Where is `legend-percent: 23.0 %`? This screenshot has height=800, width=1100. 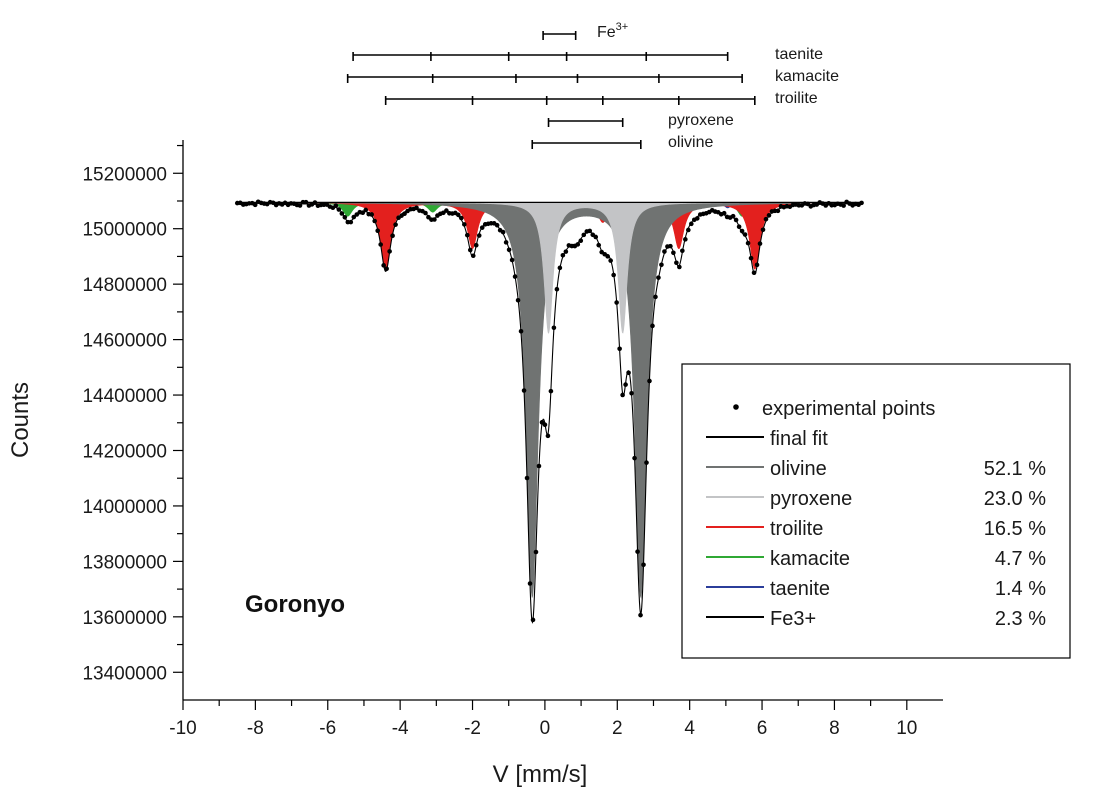
legend-percent: 23.0 % is located at coordinates (1015, 499).